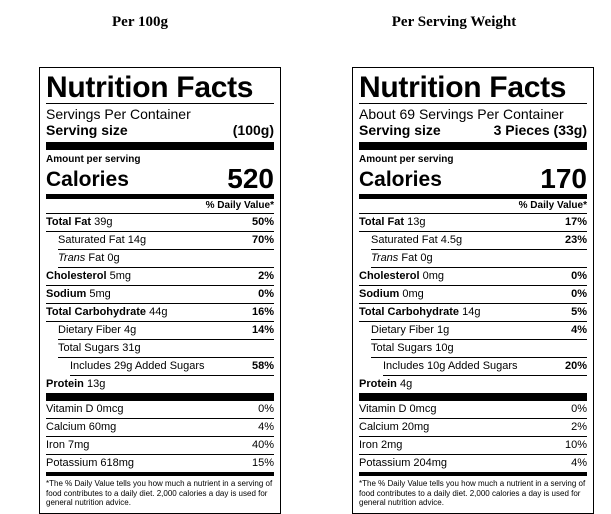 The height and width of the screenshot is (514, 611). I want to click on nutrient-row-protein: Protein 13g, so click(76, 384).